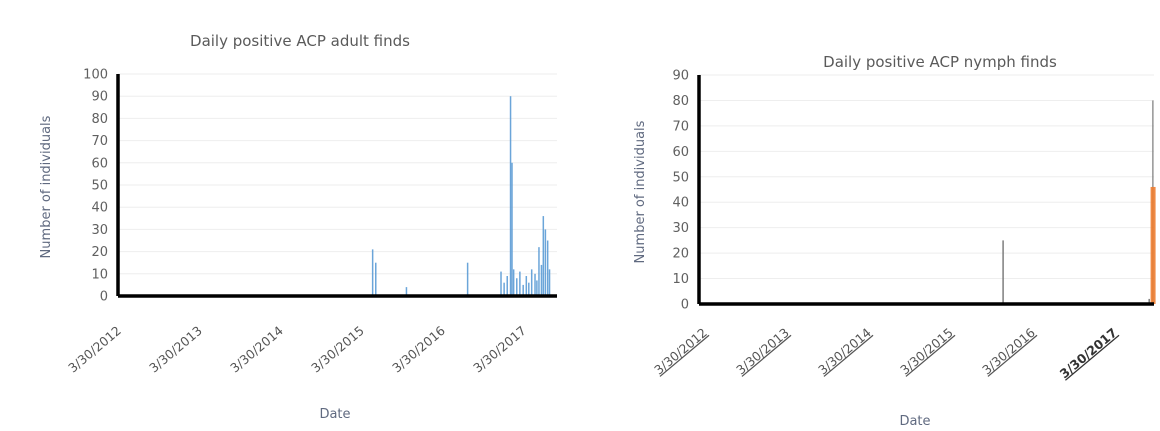 The image size is (1160, 431). What do you see at coordinates (499, 349) in the screenshot?
I see `adult-x-tick-label: 3/30/2017` at bounding box center [499, 349].